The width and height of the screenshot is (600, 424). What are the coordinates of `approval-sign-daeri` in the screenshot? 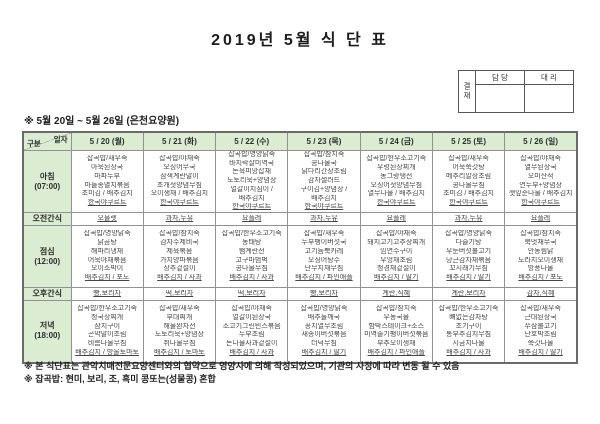 It's located at (549, 98).